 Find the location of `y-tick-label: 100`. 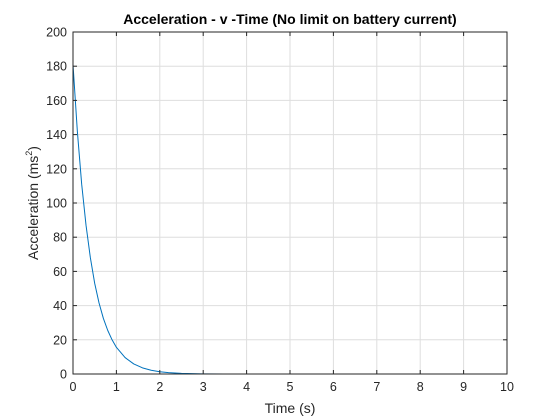

y-tick-label: 100 is located at coordinates (56, 204).